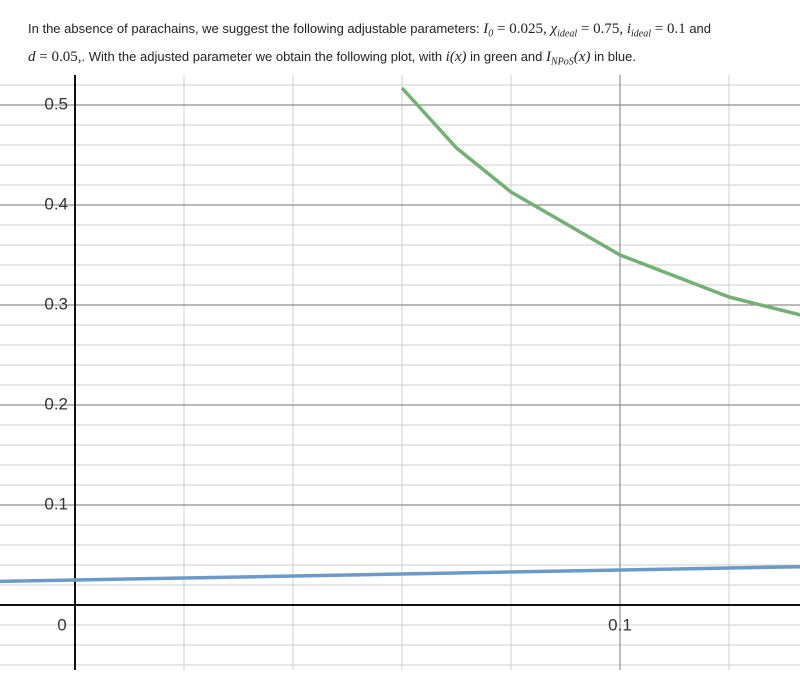 This screenshot has width=800, height=688. What do you see at coordinates (506, 56) in the screenshot?
I see `text: in green and` at bounding box center [506, 56].